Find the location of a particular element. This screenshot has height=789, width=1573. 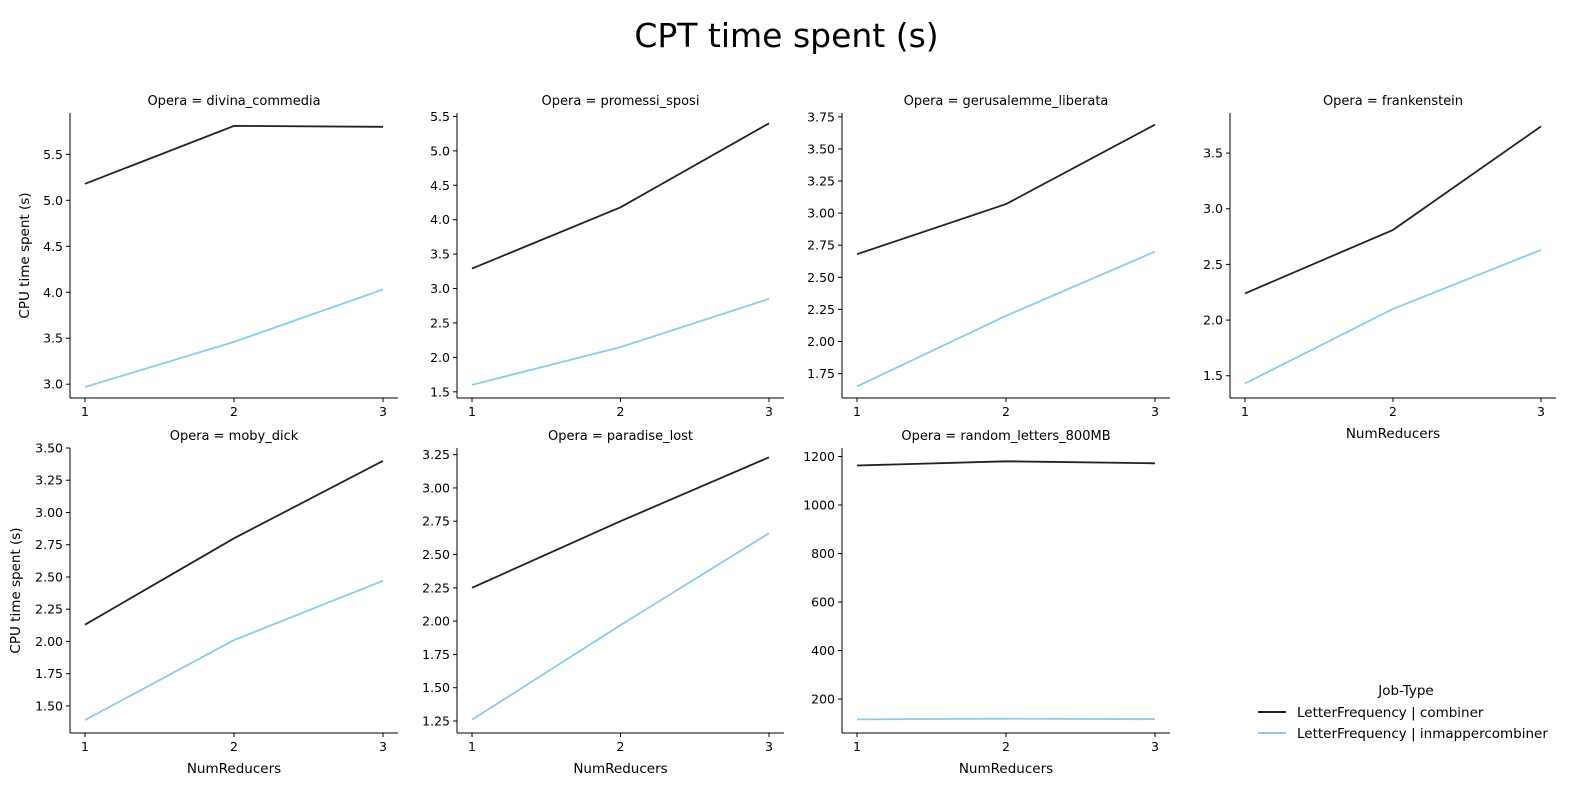

legend-entry: LetterFrequency | combiner is located at coordinates (1390, 713).